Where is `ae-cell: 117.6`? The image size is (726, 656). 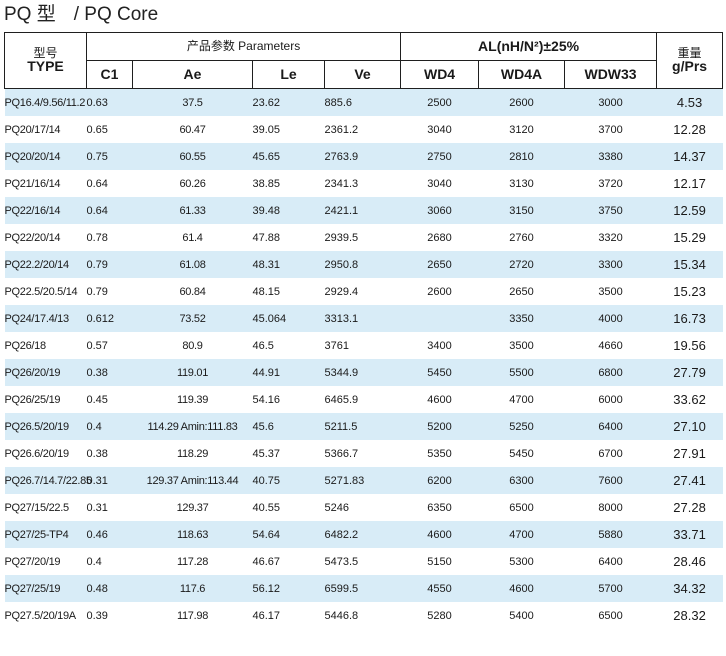
ae-cell: 117.6 is located at coordinates (192, 588).